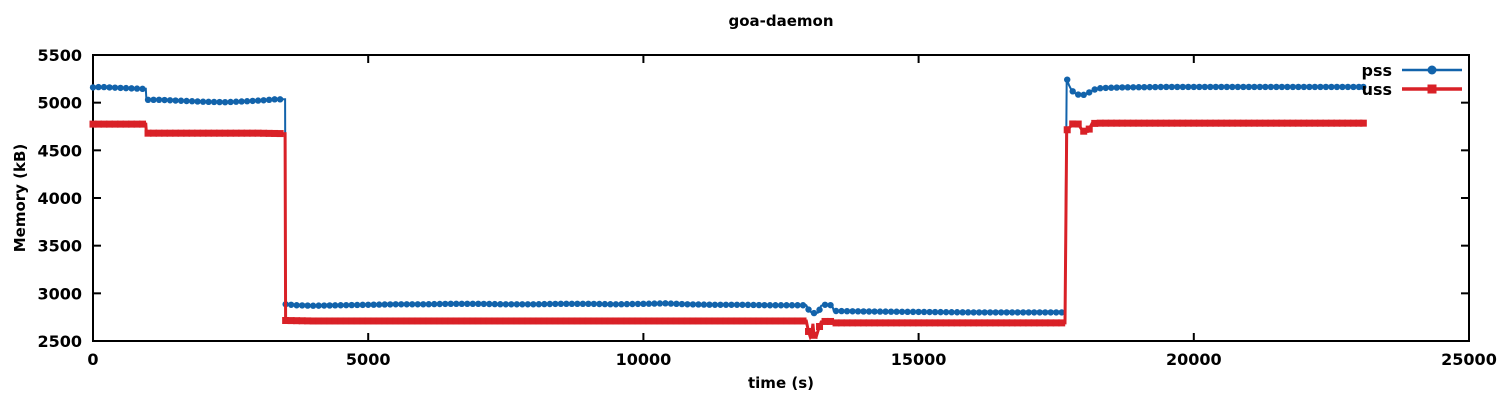 Image resolution: width=1500 pixels, height=400 pixels. Describe the element at coordinates (59, 293) in the screenshot. I see `y-tick-label: 3000` at that location.